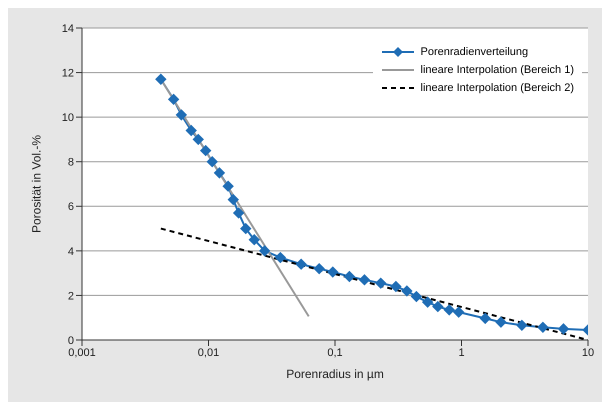 The height and width of the screenshot is (410, 610). I want to click on legend-label: lineare Interpolation (Bereich 1), so click(497, 70).